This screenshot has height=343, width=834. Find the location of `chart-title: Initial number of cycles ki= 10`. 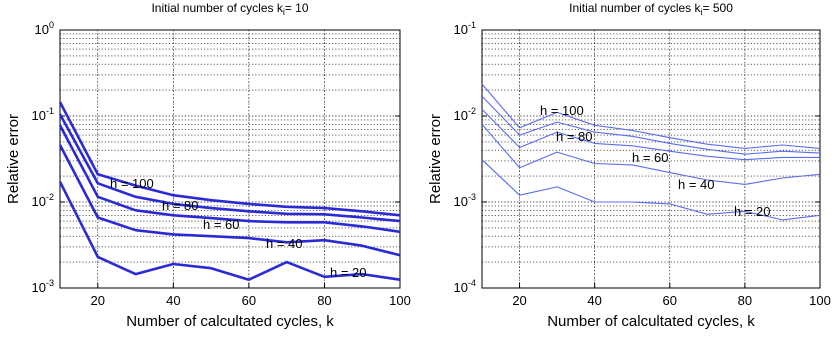

chart-title: Initial number of cycles ki= 10 is located at coordinates (229, 9).